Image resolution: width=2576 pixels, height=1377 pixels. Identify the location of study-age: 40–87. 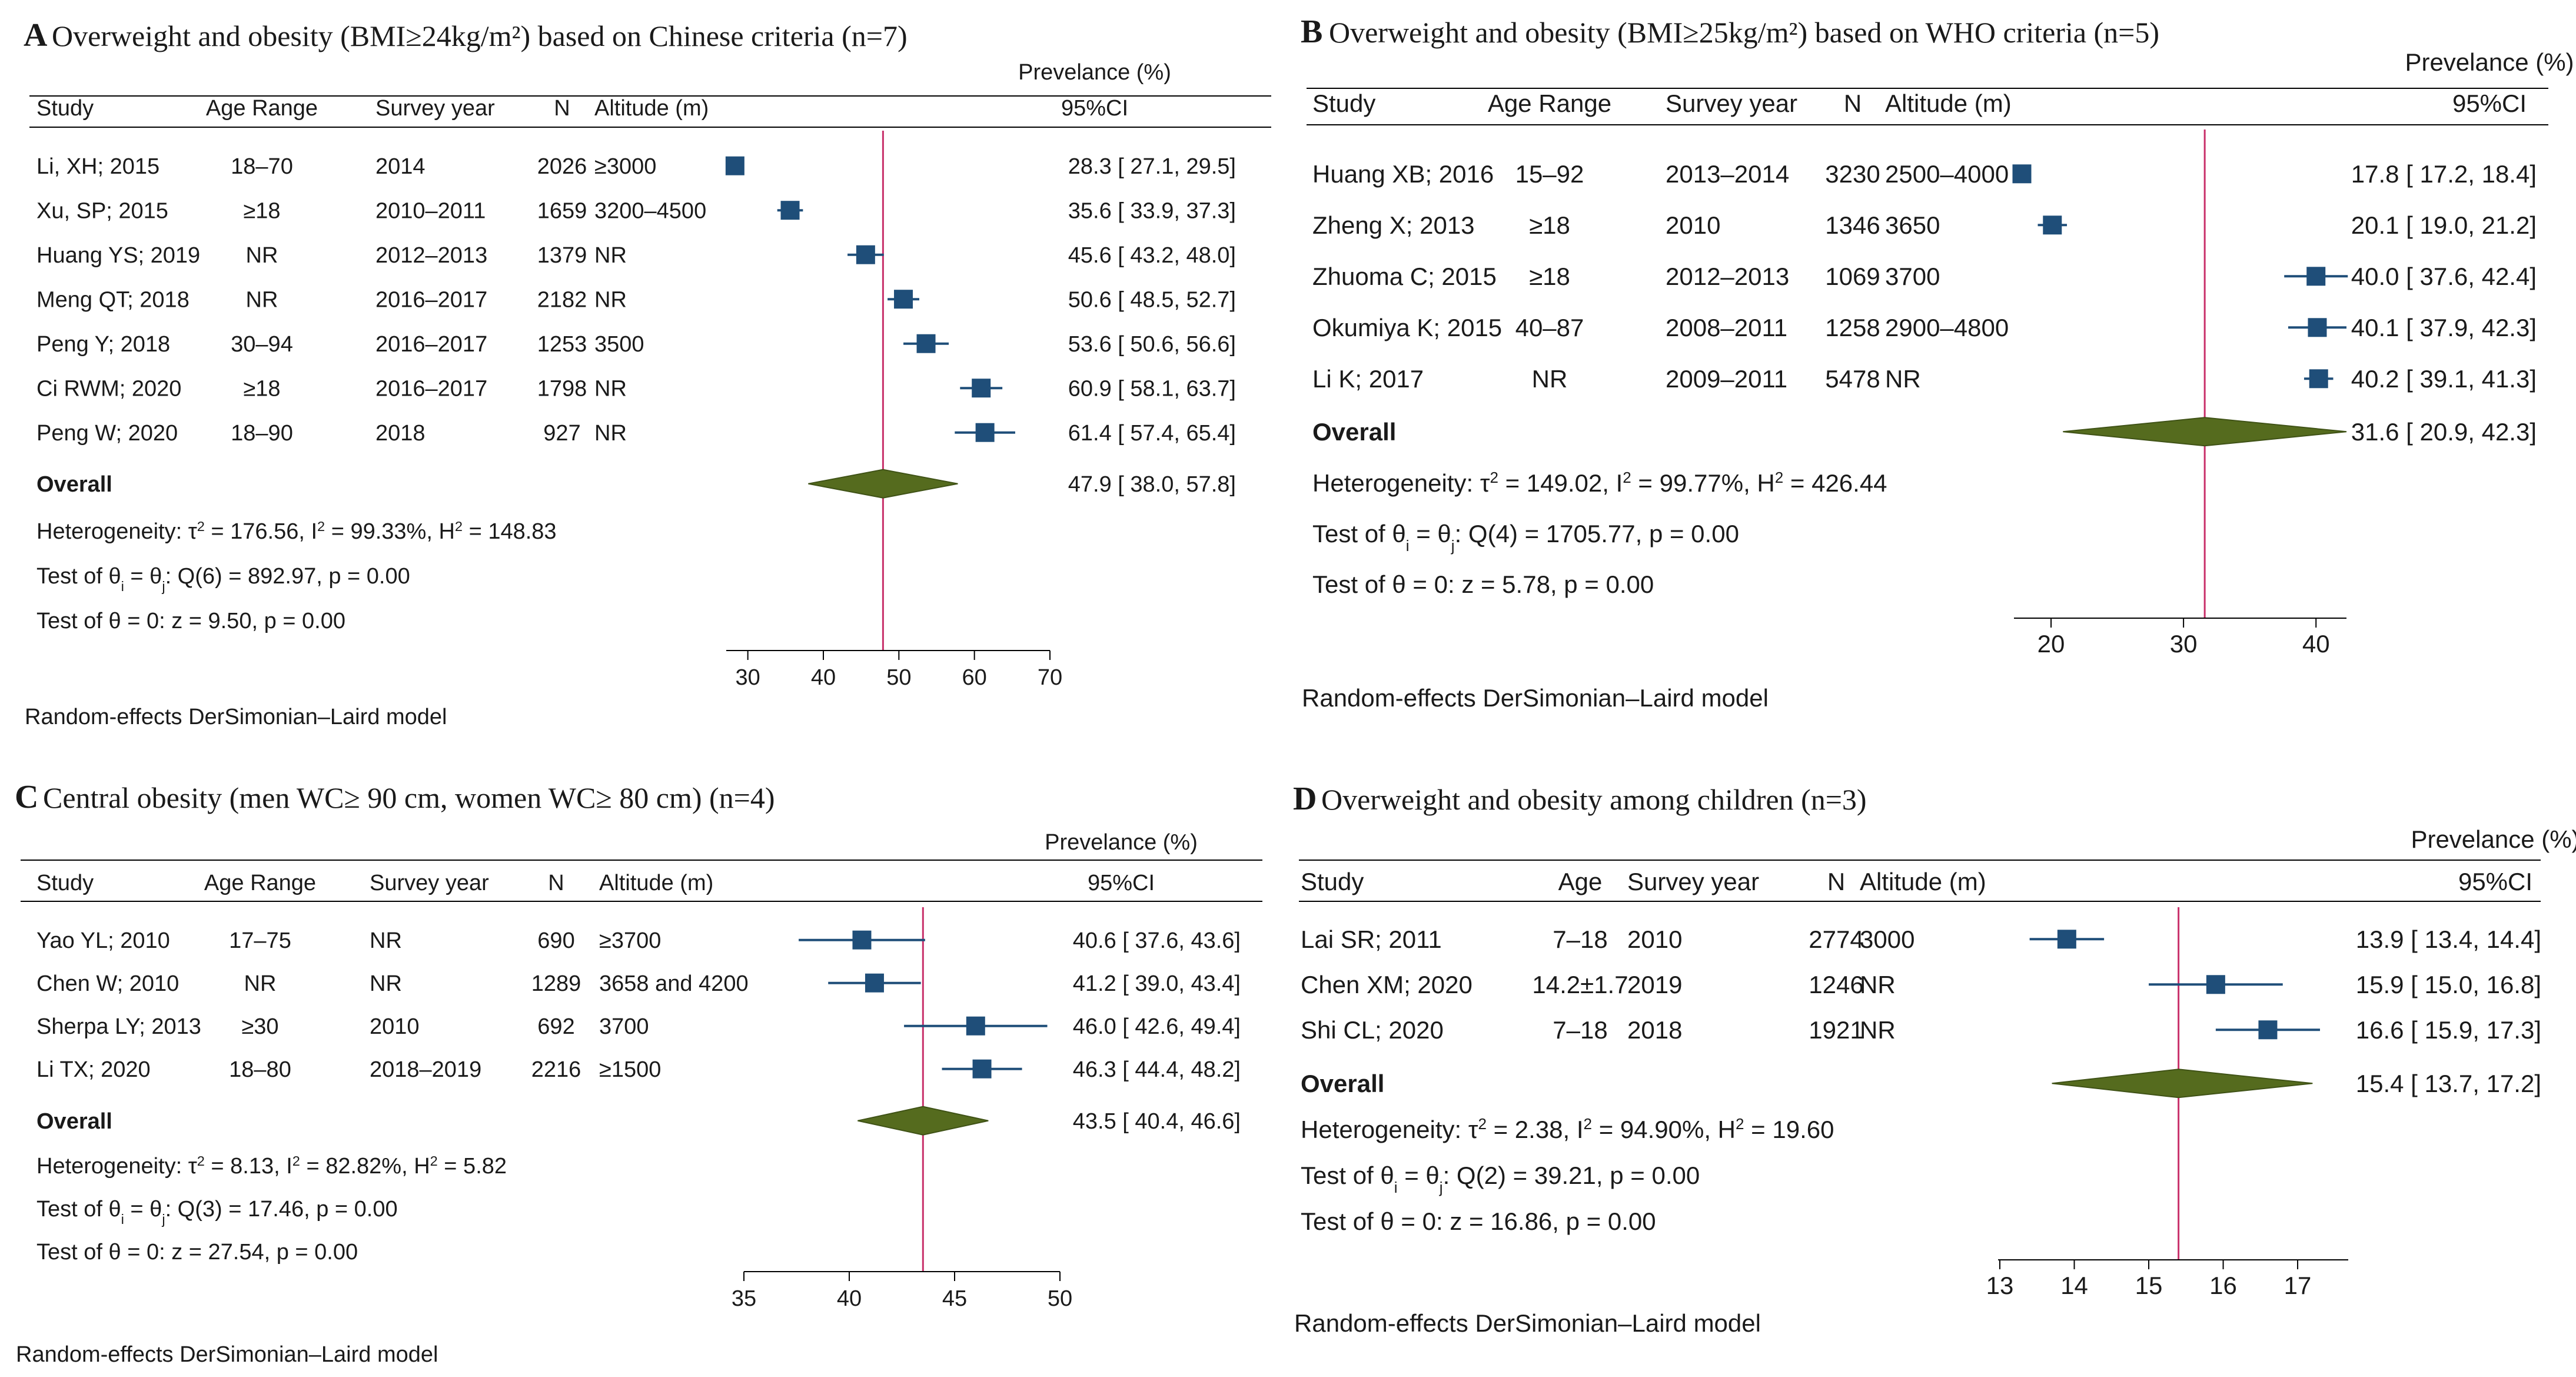
(1549, 327).